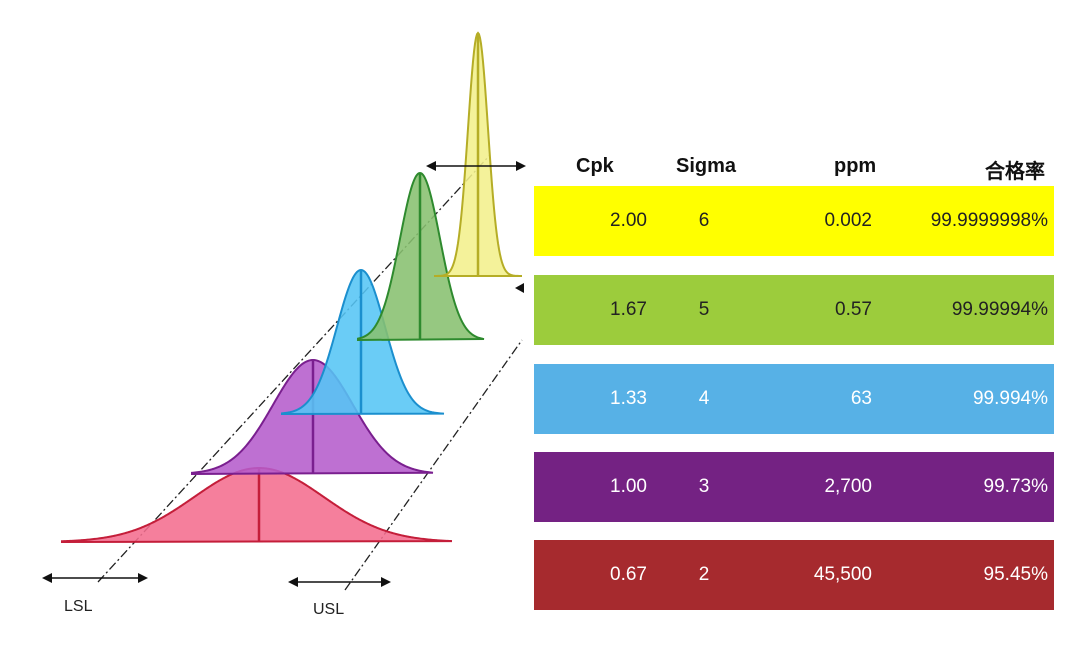 Image resolution: width=1080 pixels, height=652 pixels. I want to click on table-row: 1.67 5 0.57 99.99994%, so click(794, 310).